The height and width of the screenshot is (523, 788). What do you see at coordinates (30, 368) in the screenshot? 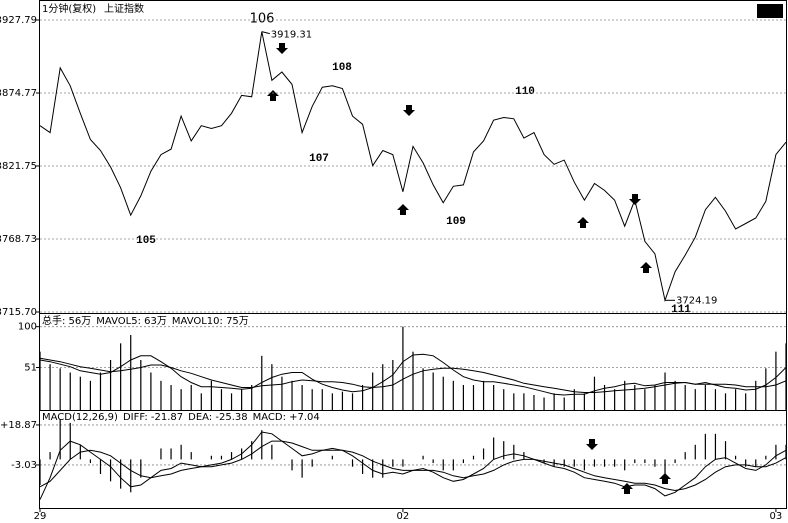
I see `y-tick-label: 51` at bounding box center [30, 368].